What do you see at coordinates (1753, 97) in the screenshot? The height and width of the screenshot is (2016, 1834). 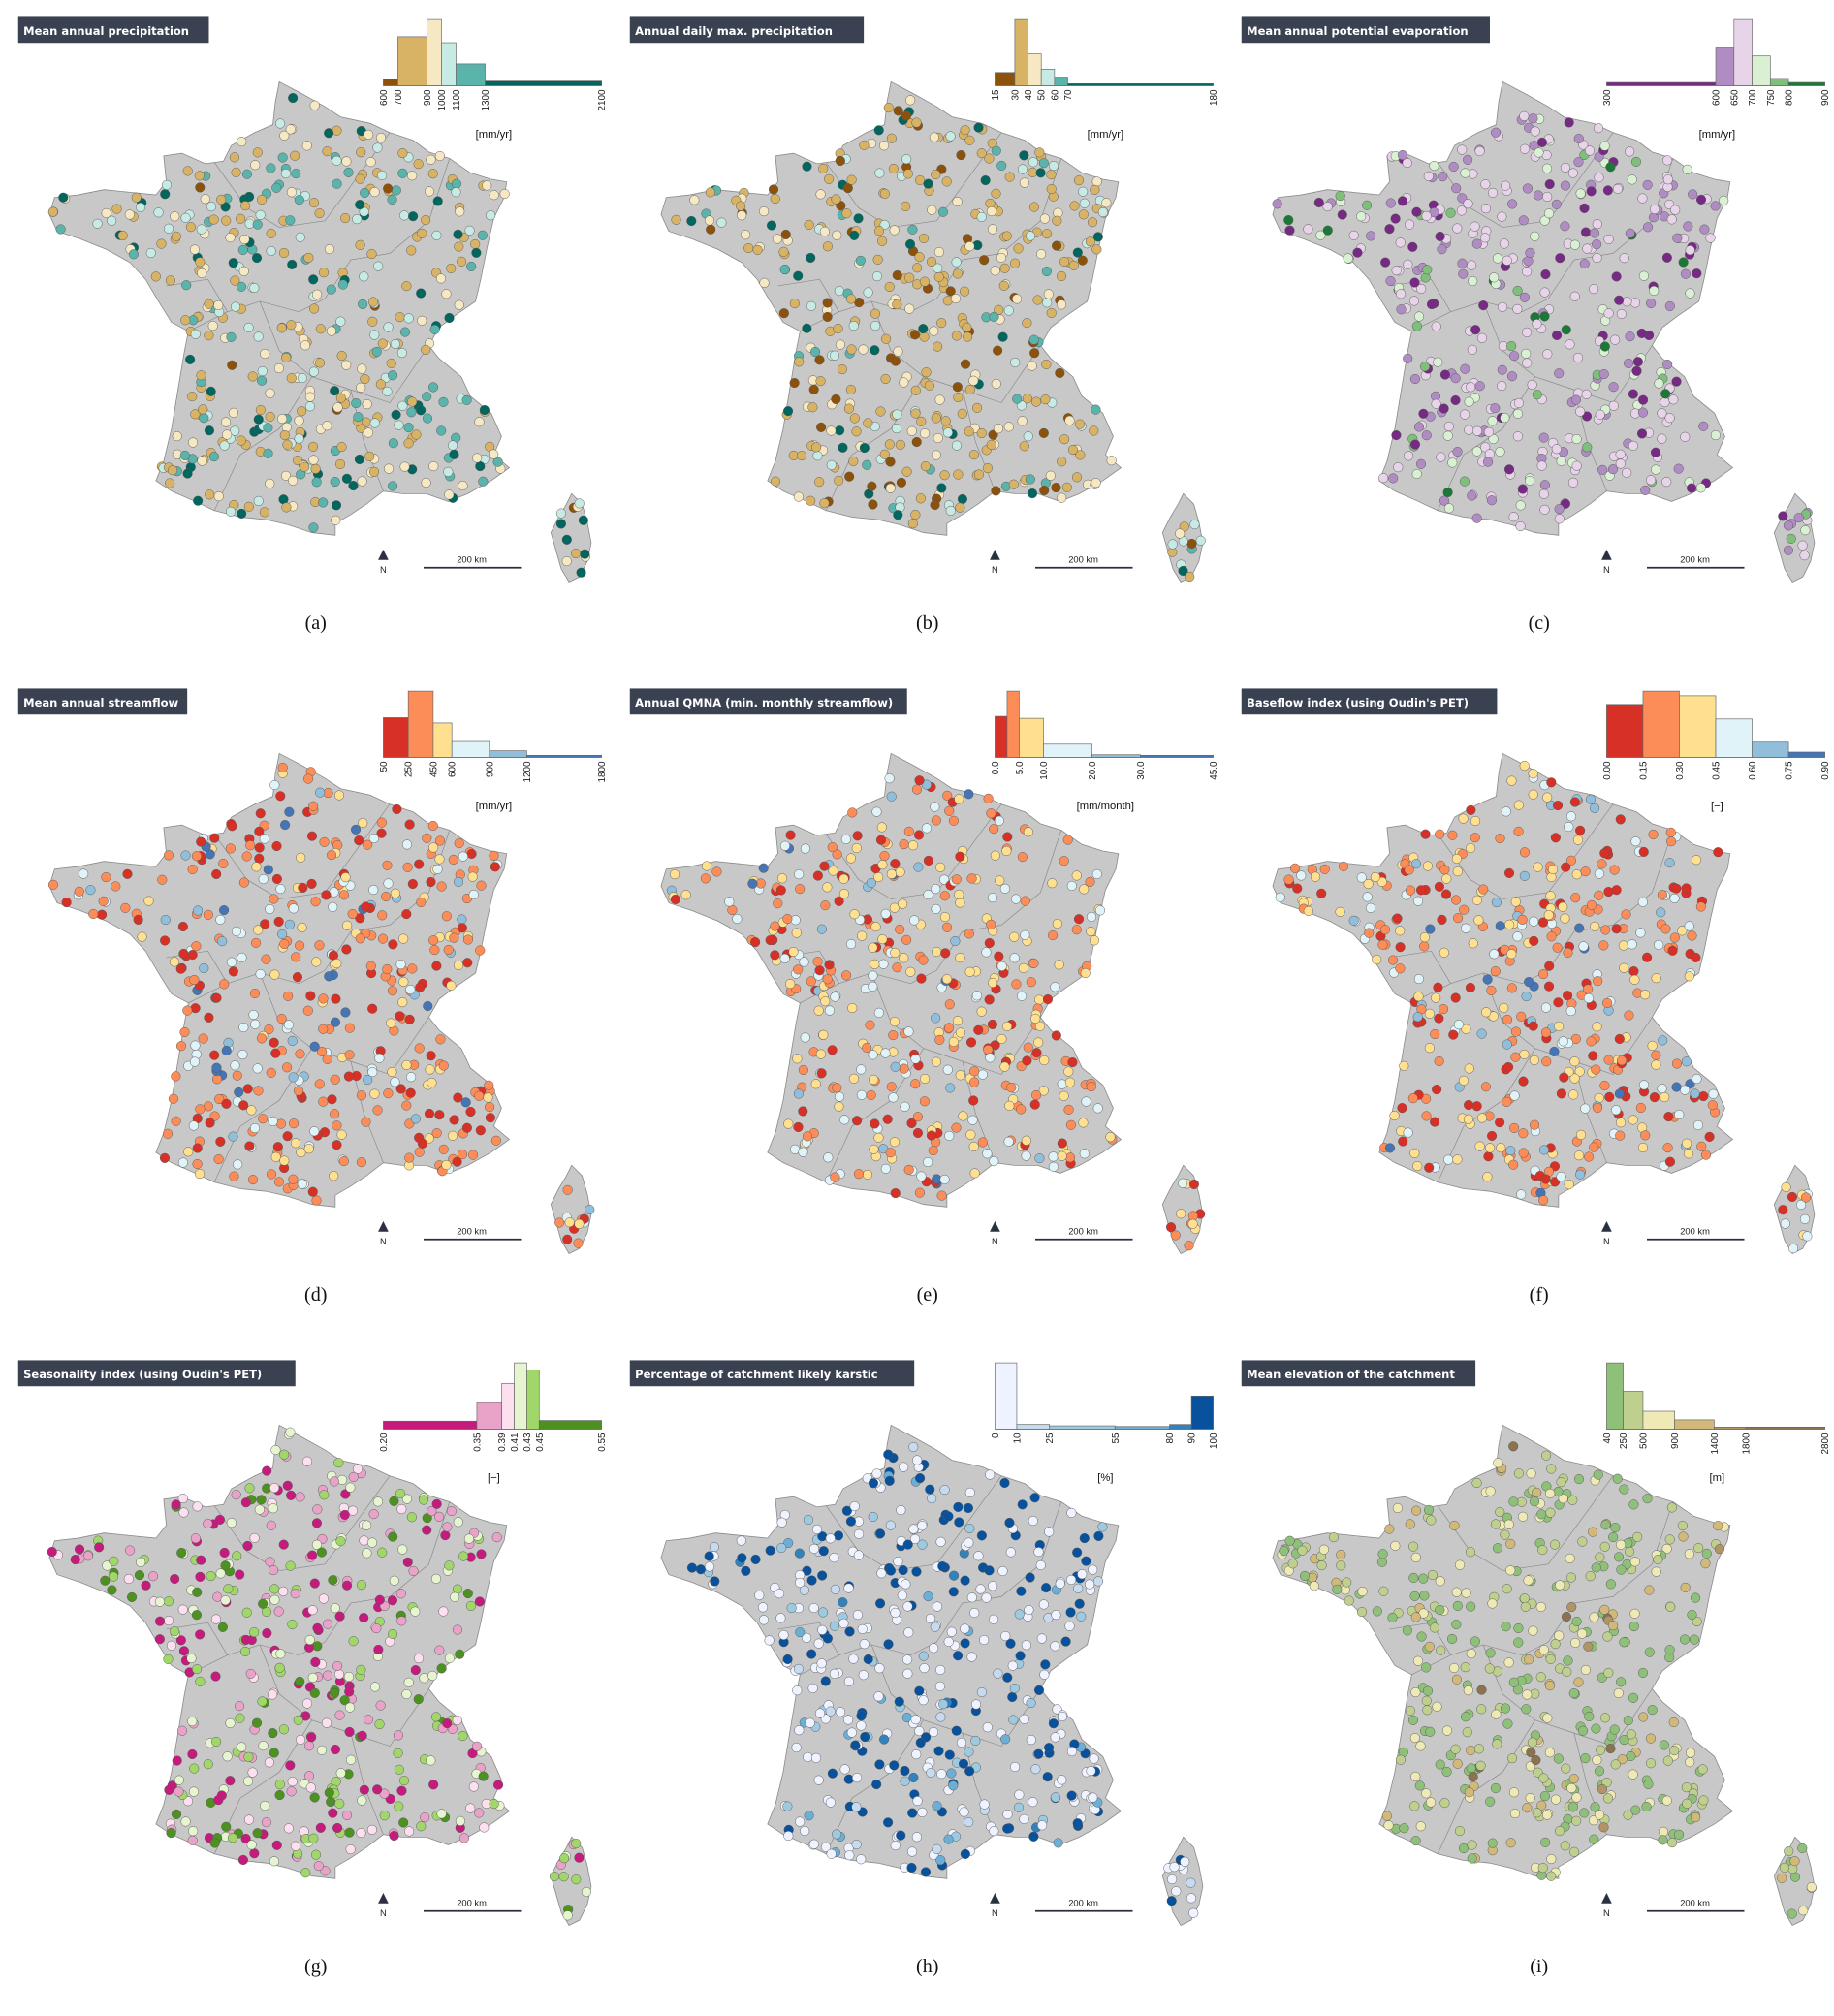 I see `legend-tick-label: 700` at bounding box center [1753, 97].